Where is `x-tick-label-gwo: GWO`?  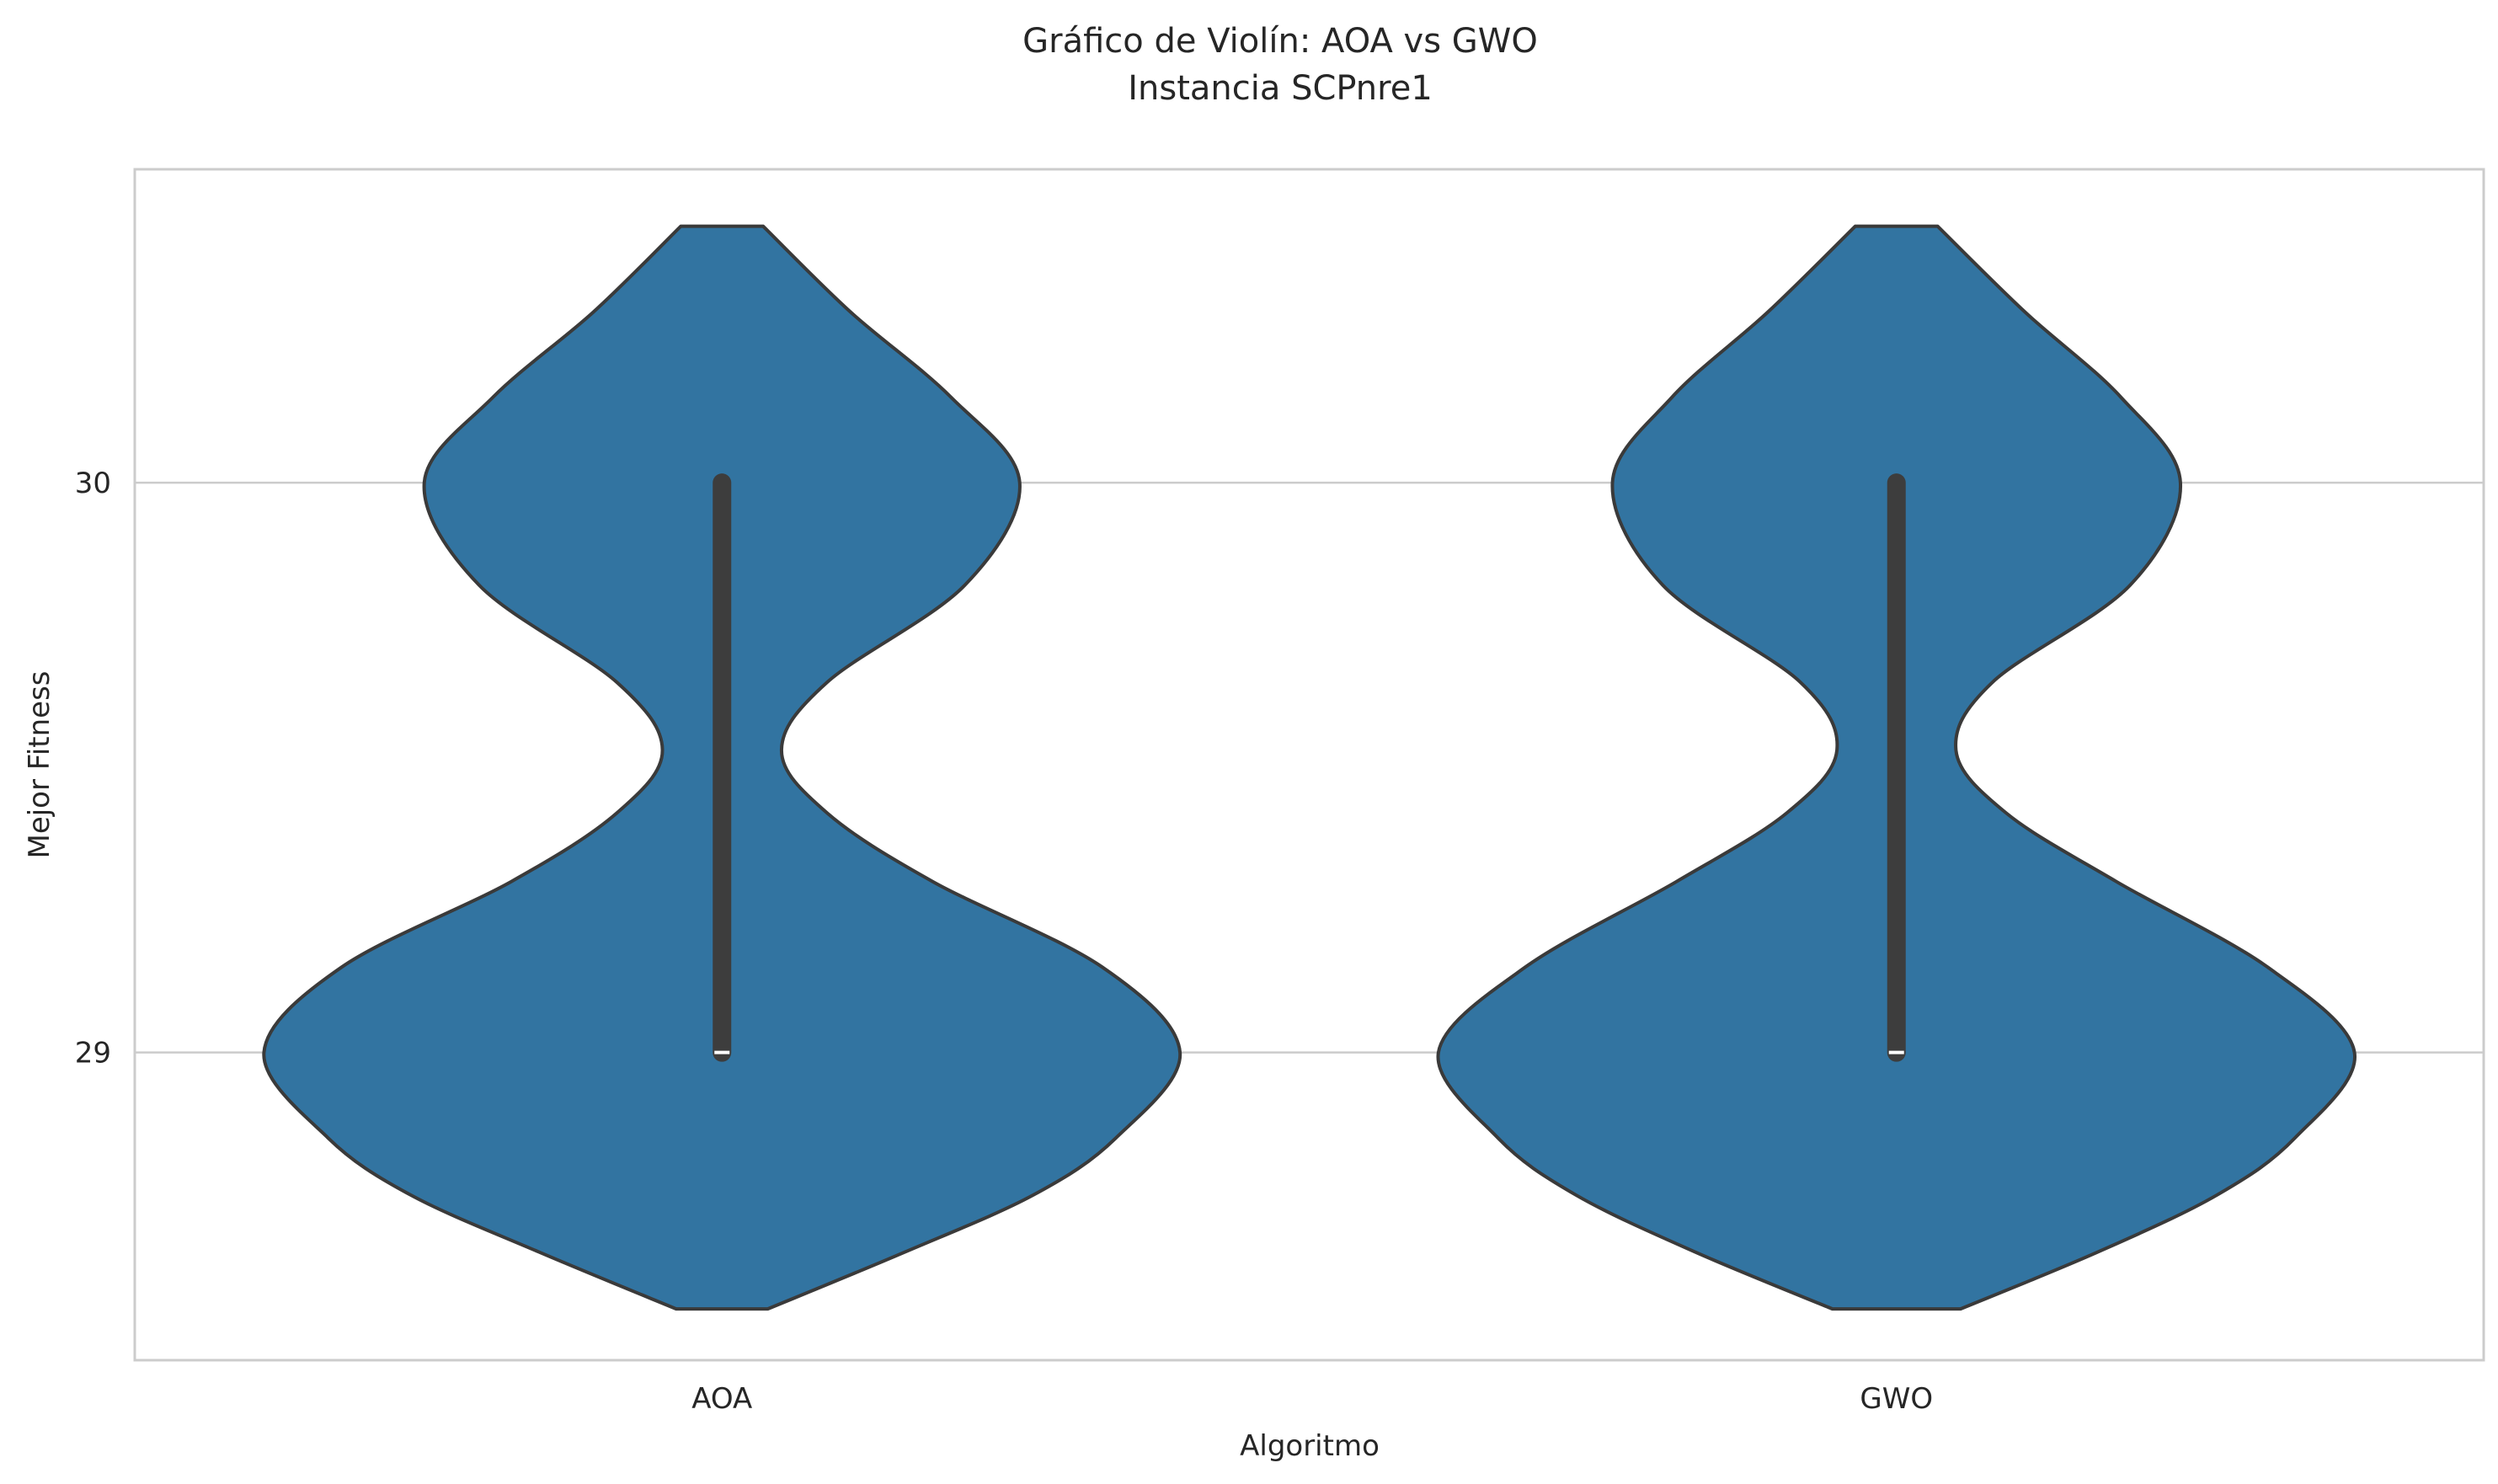
x-tick-label-gwo: GWO is located at coordinates (1896, 1399).